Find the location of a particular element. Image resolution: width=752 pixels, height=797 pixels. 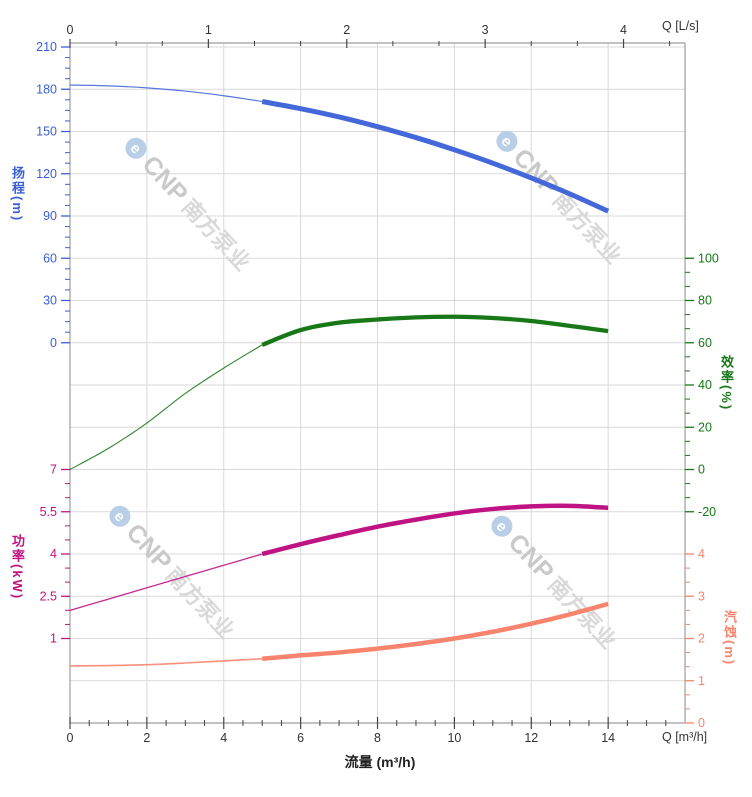

y-axis-npsh: 4 3 2 1 0 is located at coordinates (695, 638).